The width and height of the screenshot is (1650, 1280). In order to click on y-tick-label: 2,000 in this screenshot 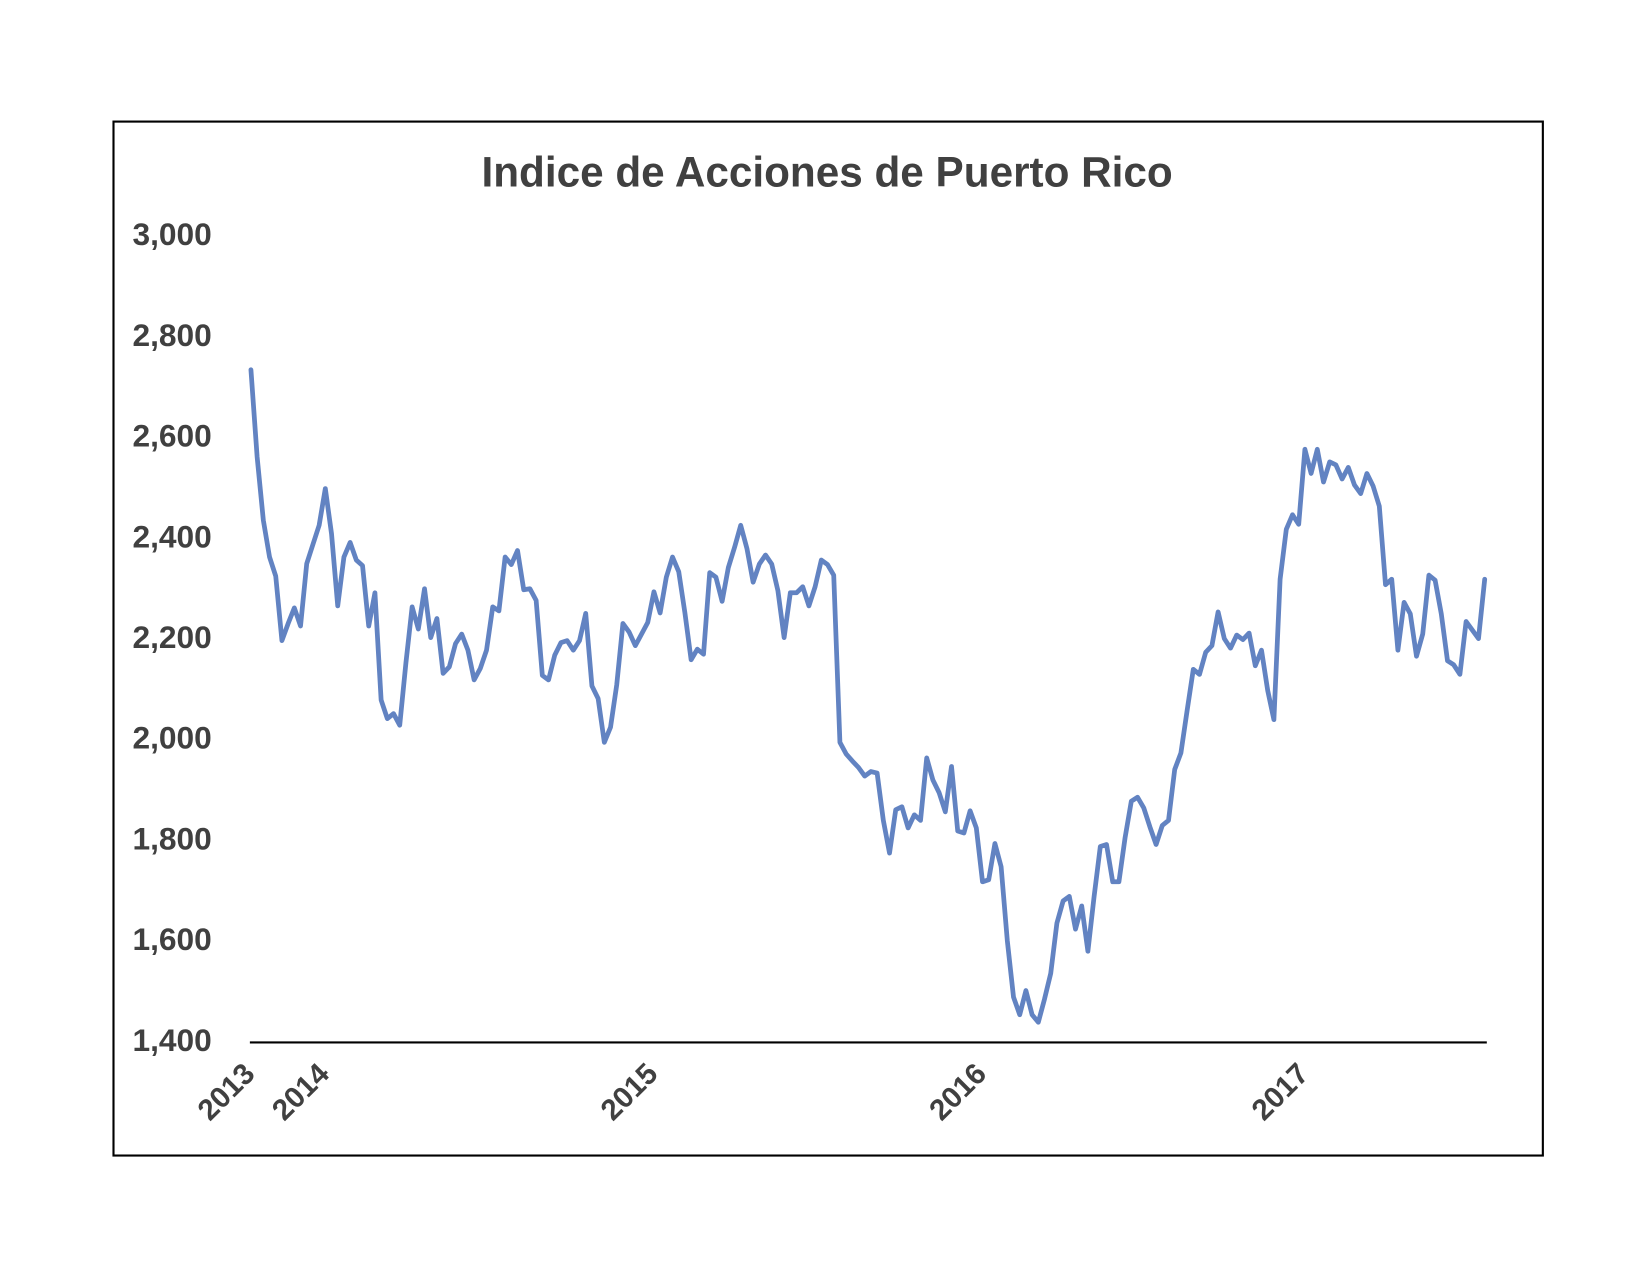, I will do `click(171, 738)`.